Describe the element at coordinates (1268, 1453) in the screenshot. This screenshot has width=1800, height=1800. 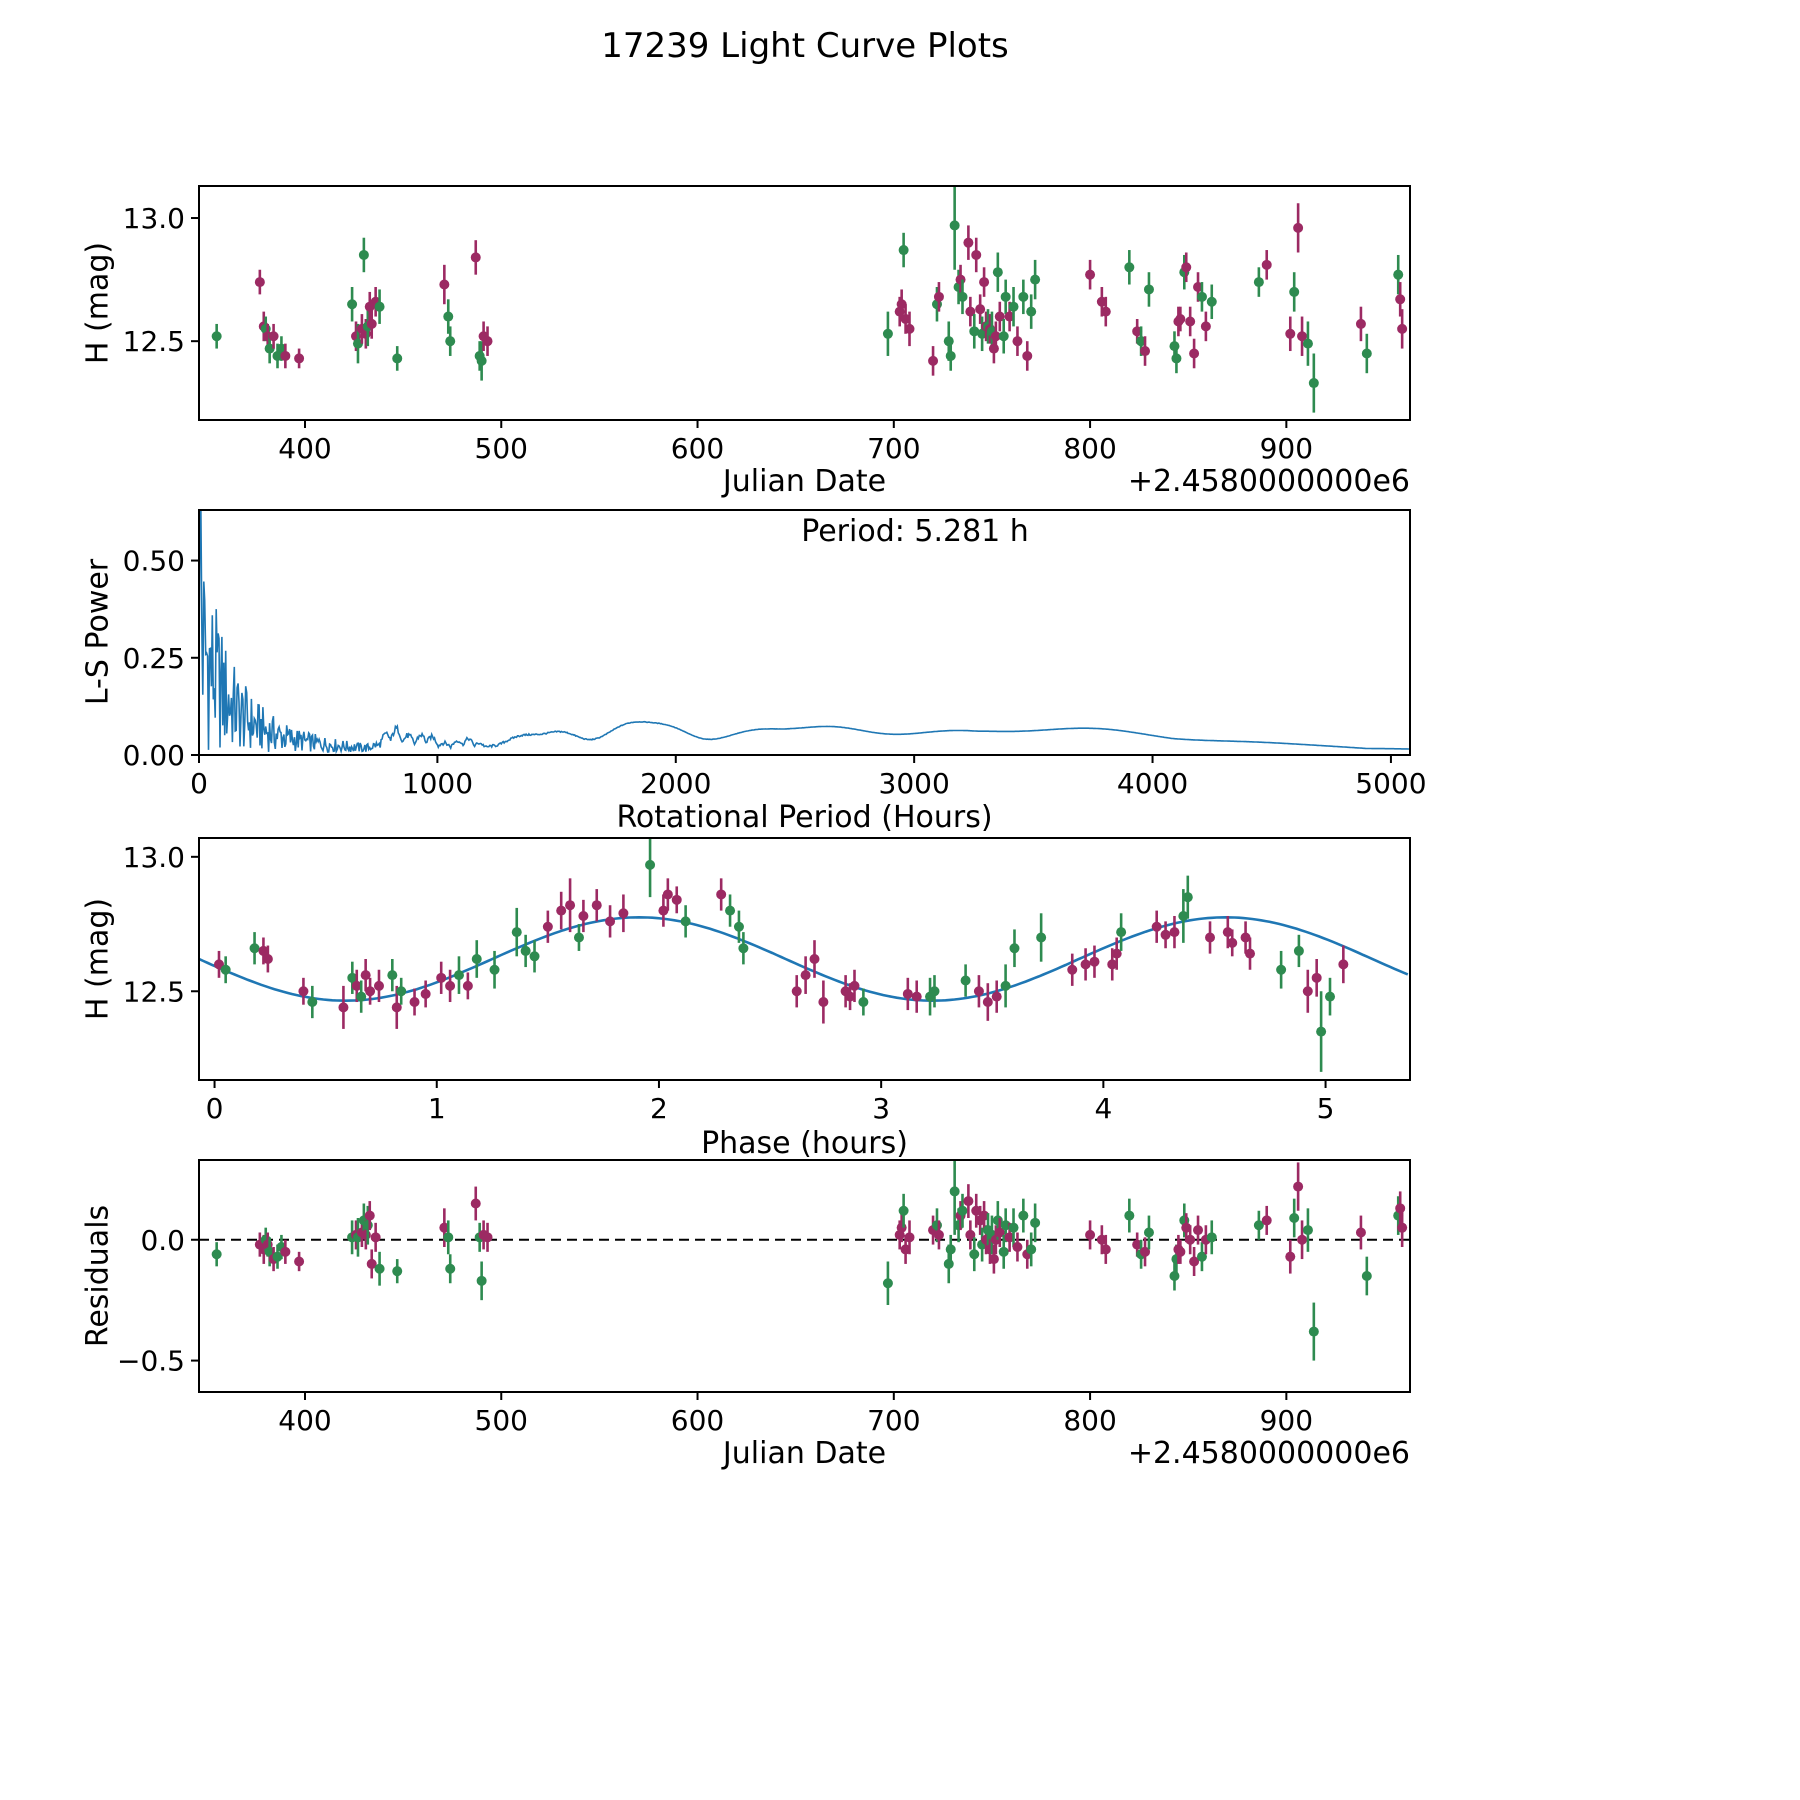
I see `x-offset-label-bottom: +2.4580000000e6` at that location.